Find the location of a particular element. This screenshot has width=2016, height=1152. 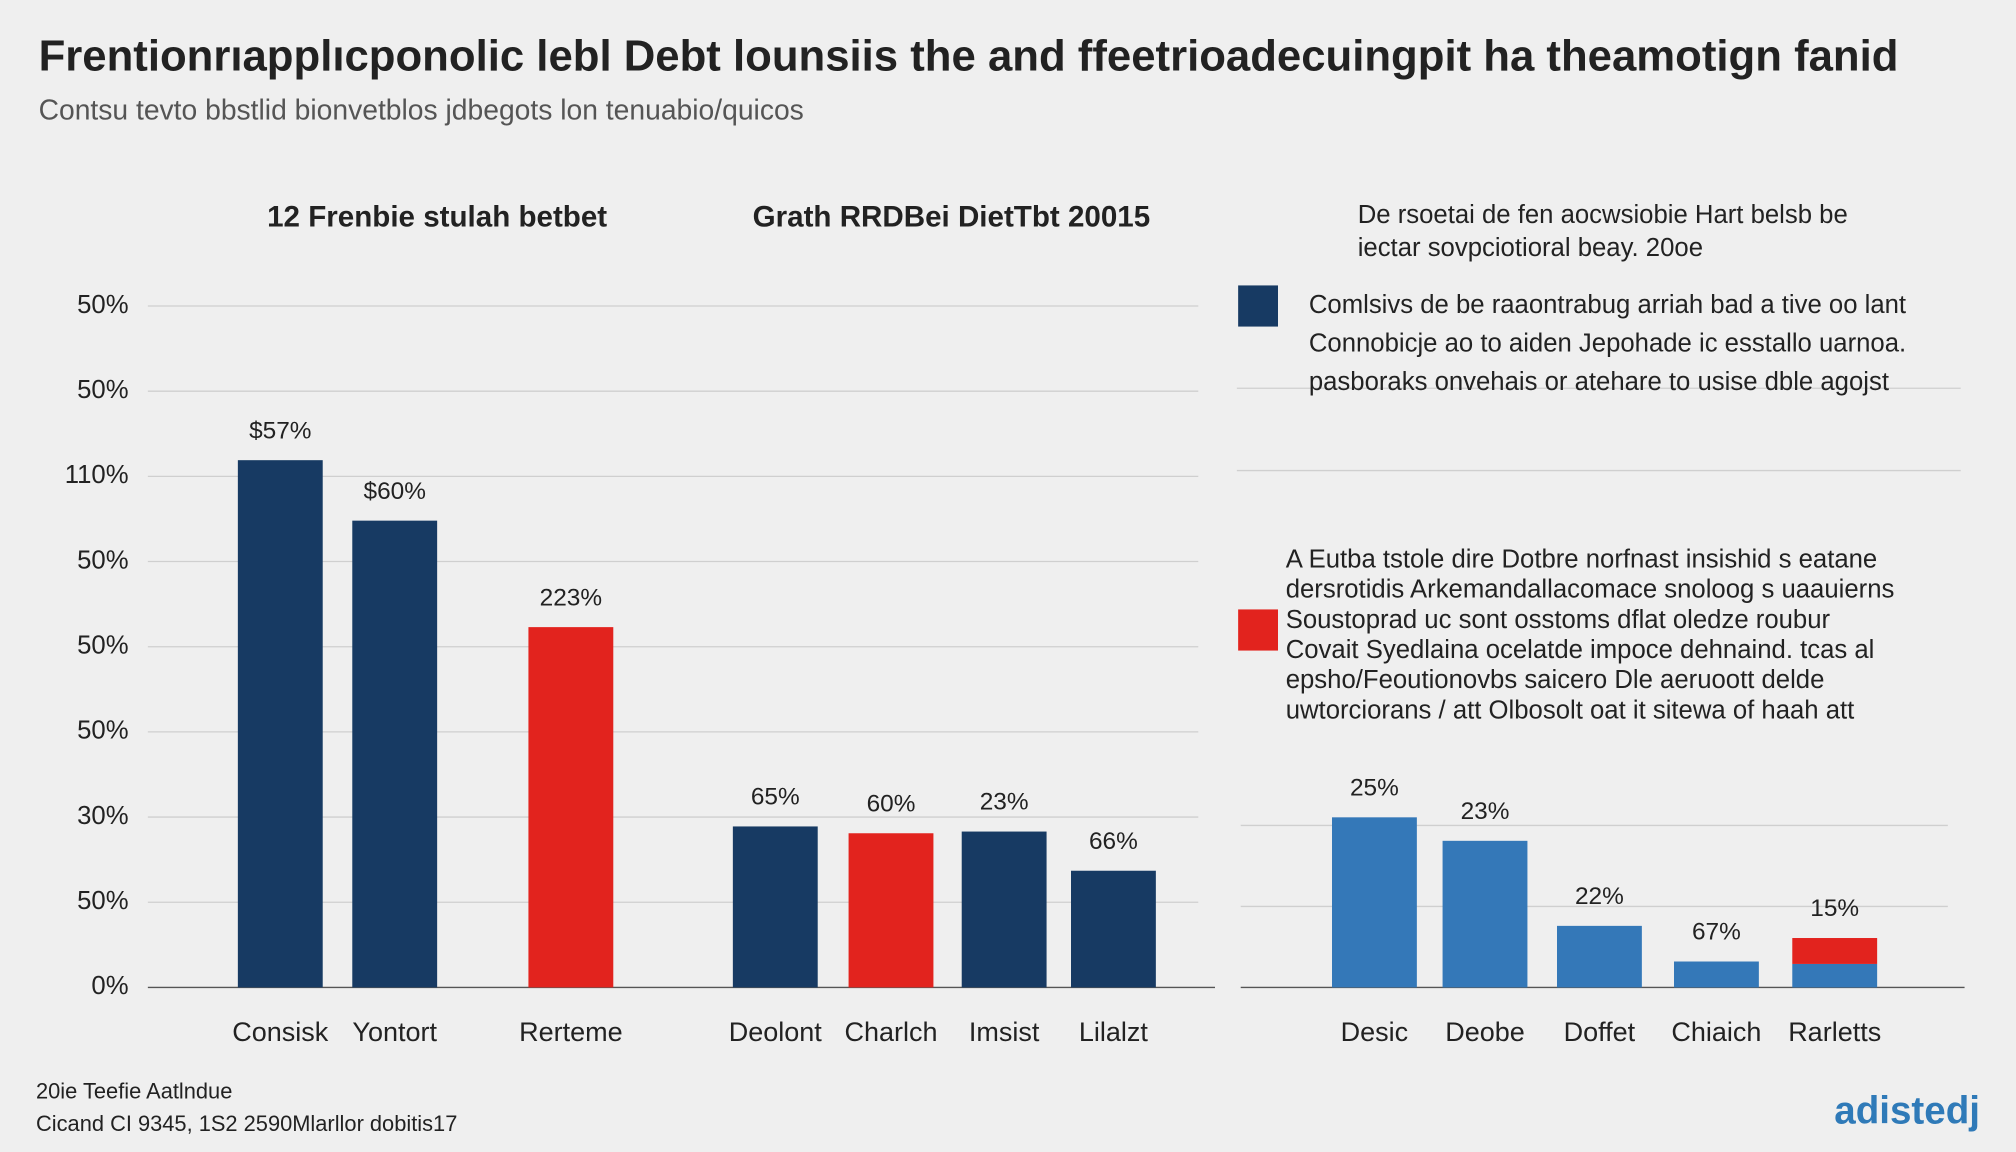

value-label: 25% is located at coordinates (1374, 787).